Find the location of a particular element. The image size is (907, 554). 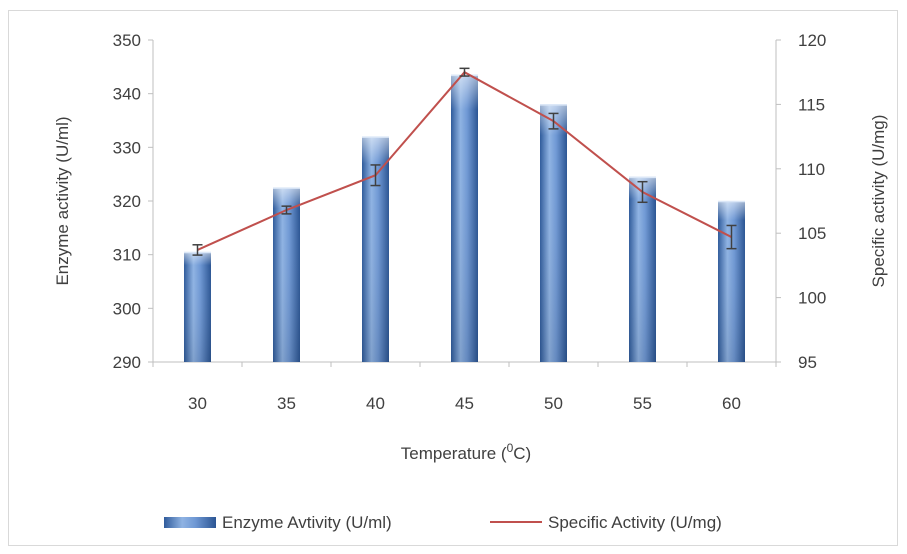

legend-label-bars: Enzyme Avtivity (U/ml) is located at coordinates (307, 522).